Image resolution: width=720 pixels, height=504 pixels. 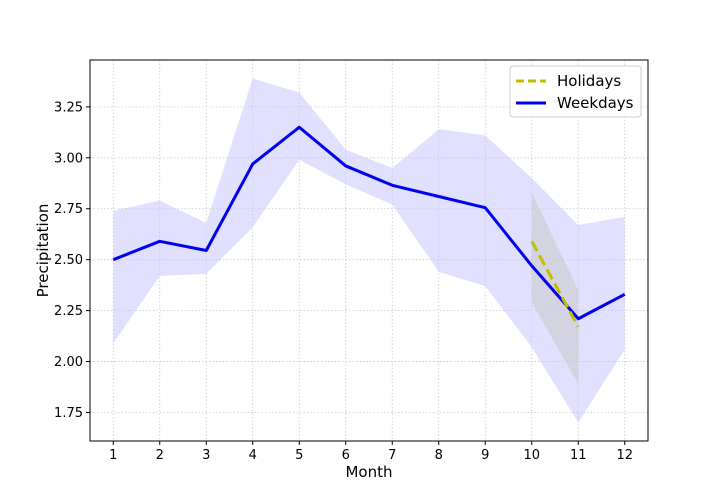 What do you see at coordinates (68, 260) in the screenshot?
I see `y-tick-label: 2.50` at bounding box center [68, 260].